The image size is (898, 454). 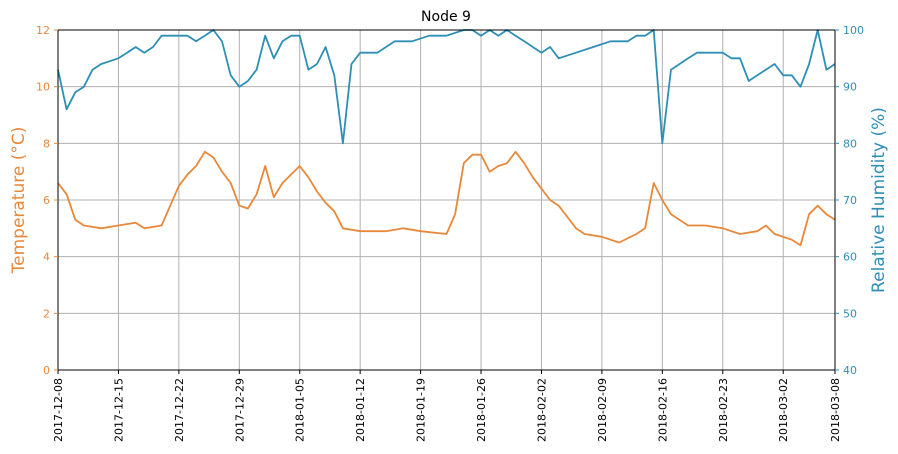 What do you see at coordinates (58, 410) in the screenshot?
I see `x-tick-label: 2017-12-08` at bounding box center [58, 410].